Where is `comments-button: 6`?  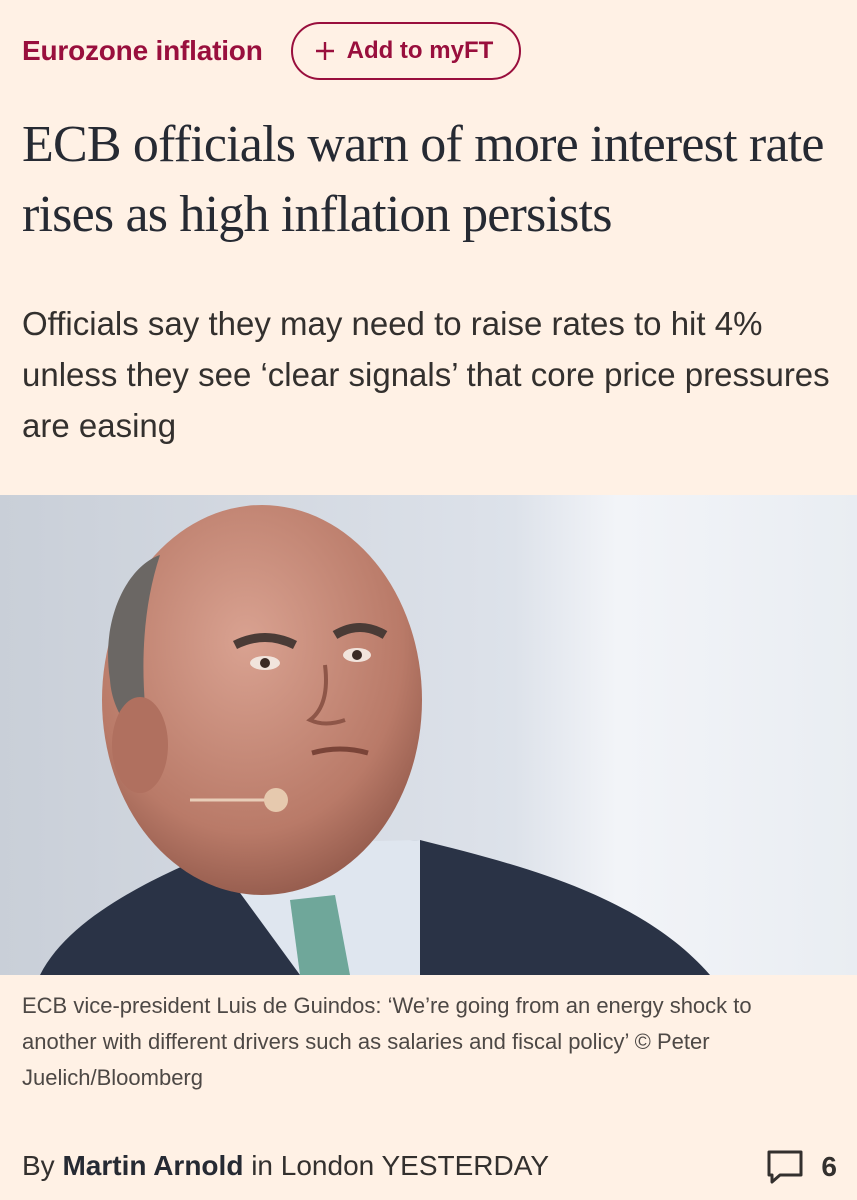
comments-button: 6 is located at coordinates (802, 1167).